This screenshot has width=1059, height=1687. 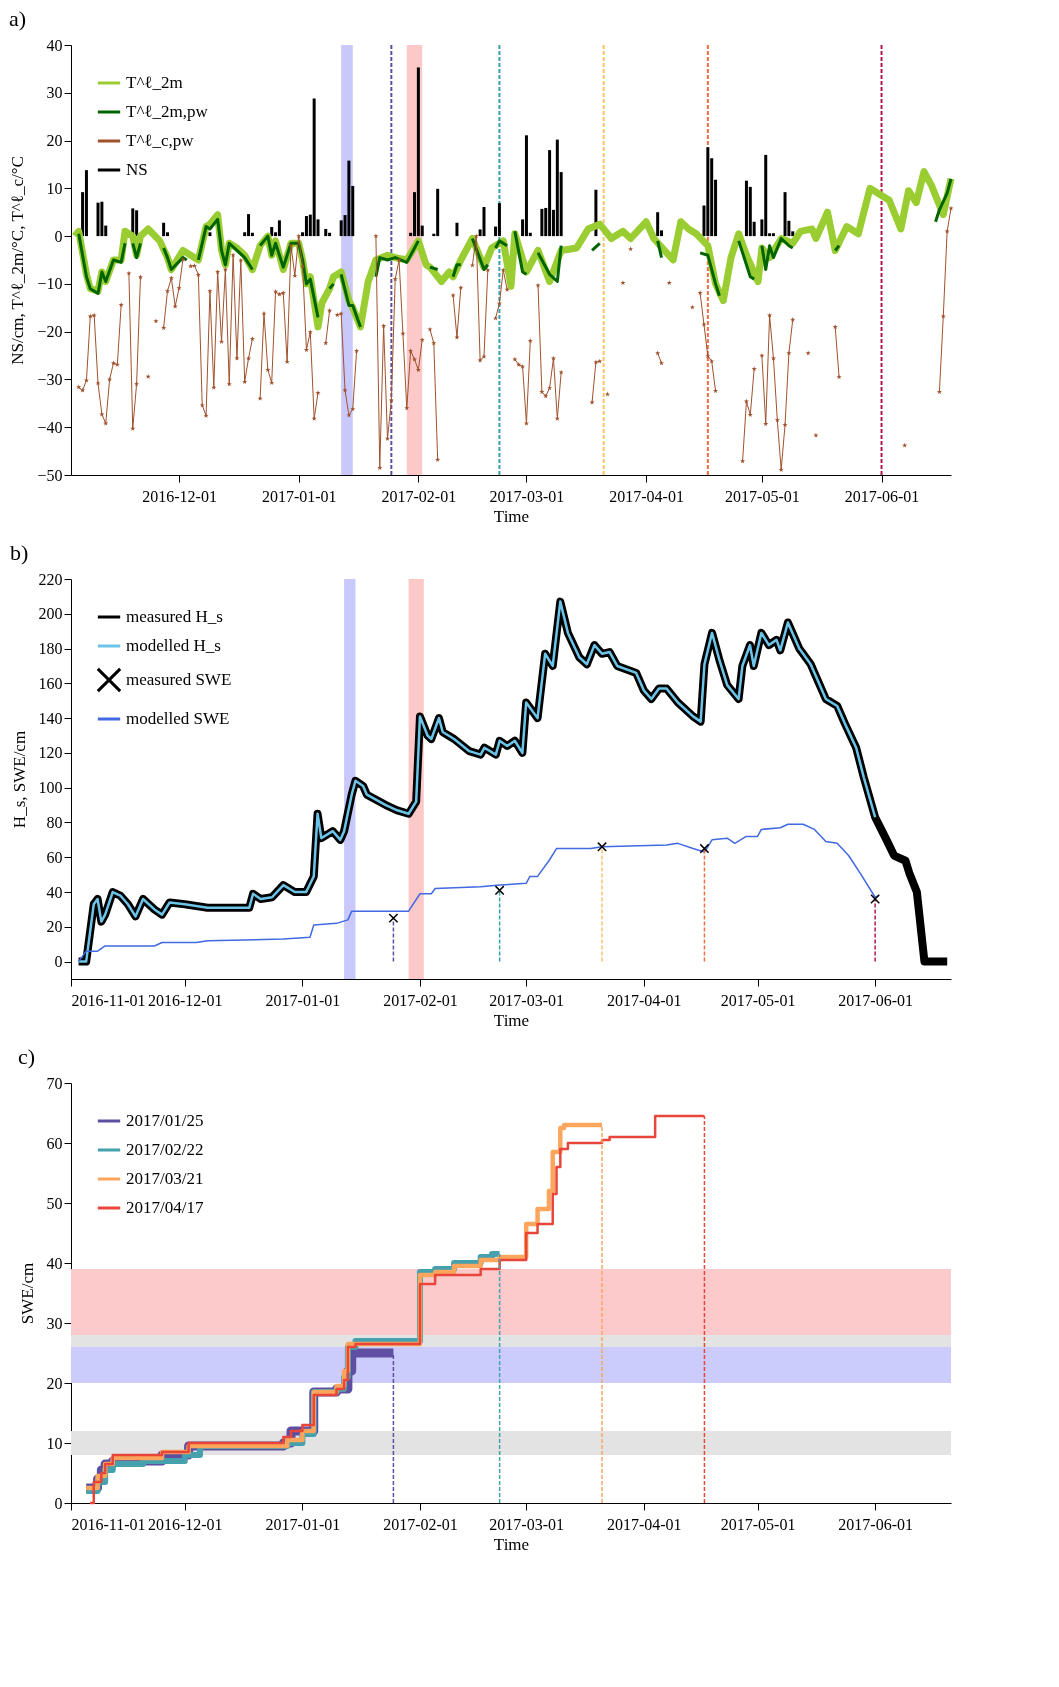 What do you see at coordinates (54, 822) in the screenshot?
I see `y-tick-label: 80` at bounding box center [54, 822].